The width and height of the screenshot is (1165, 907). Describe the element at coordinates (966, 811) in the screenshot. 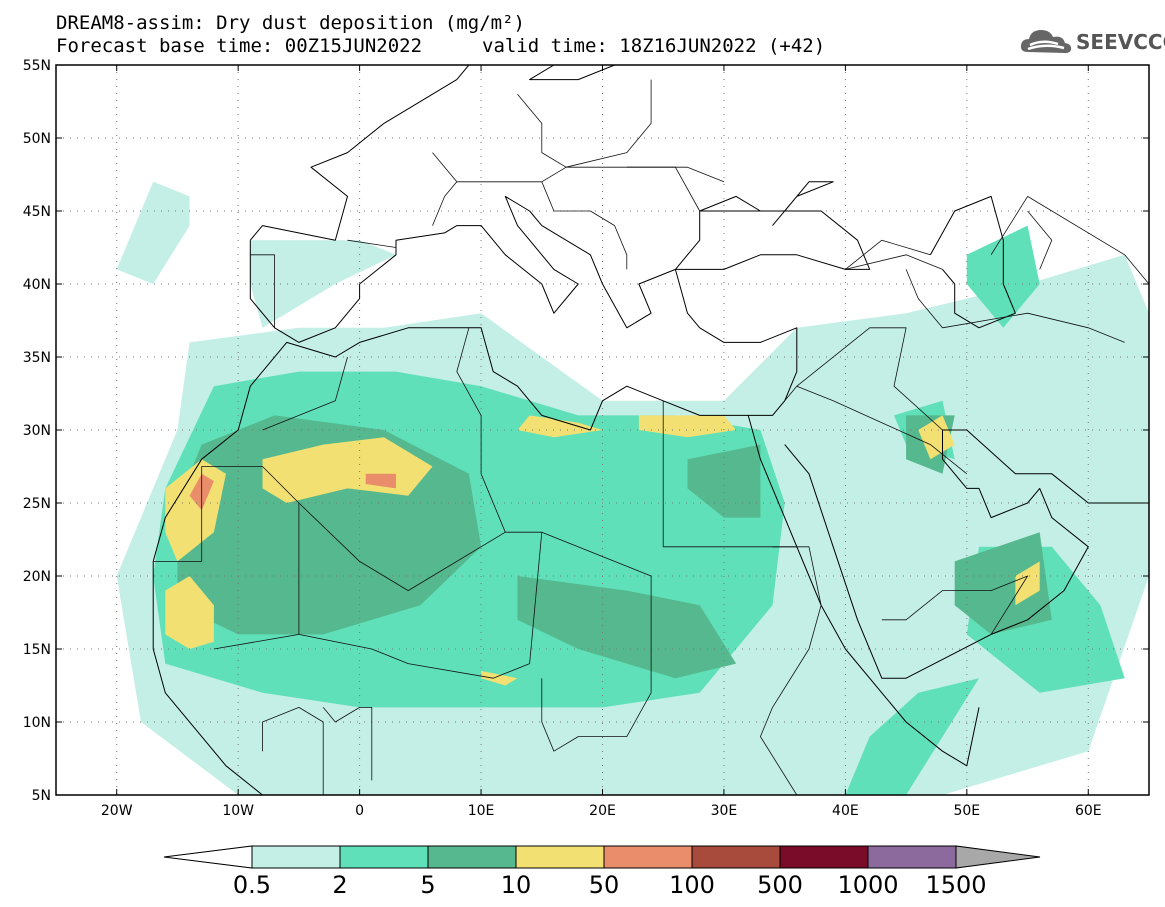

I see `lon-tick-label: 50E` at that location.